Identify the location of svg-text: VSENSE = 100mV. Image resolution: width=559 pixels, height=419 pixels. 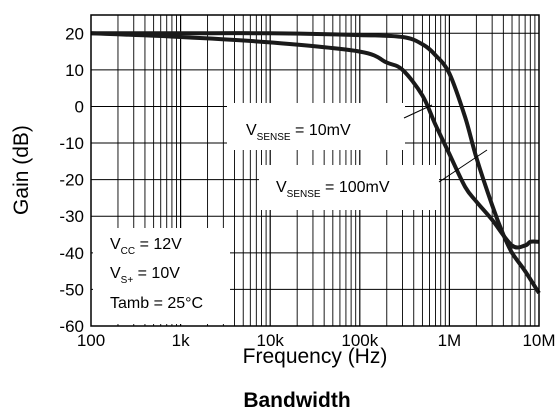
(333, 189).